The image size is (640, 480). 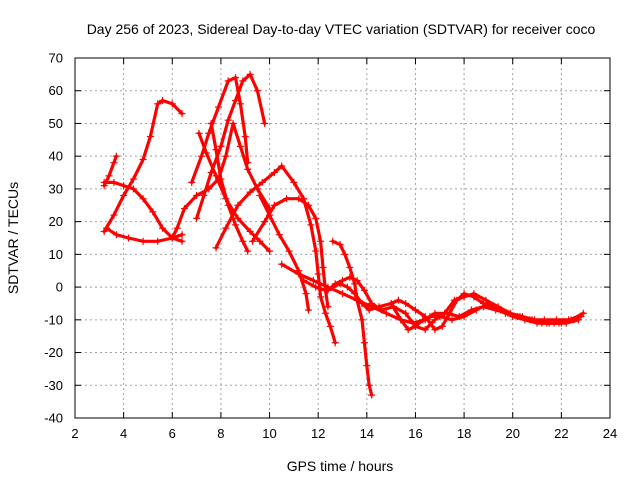 What do you see at coordinates (56, 58) in the screenshot?
I see `y-tick-label: 70` at bounding box center [56, 58].